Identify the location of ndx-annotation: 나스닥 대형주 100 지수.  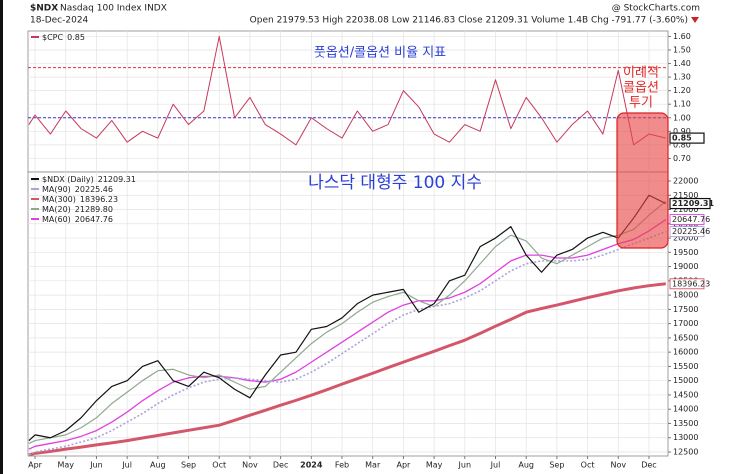
(395, 183).